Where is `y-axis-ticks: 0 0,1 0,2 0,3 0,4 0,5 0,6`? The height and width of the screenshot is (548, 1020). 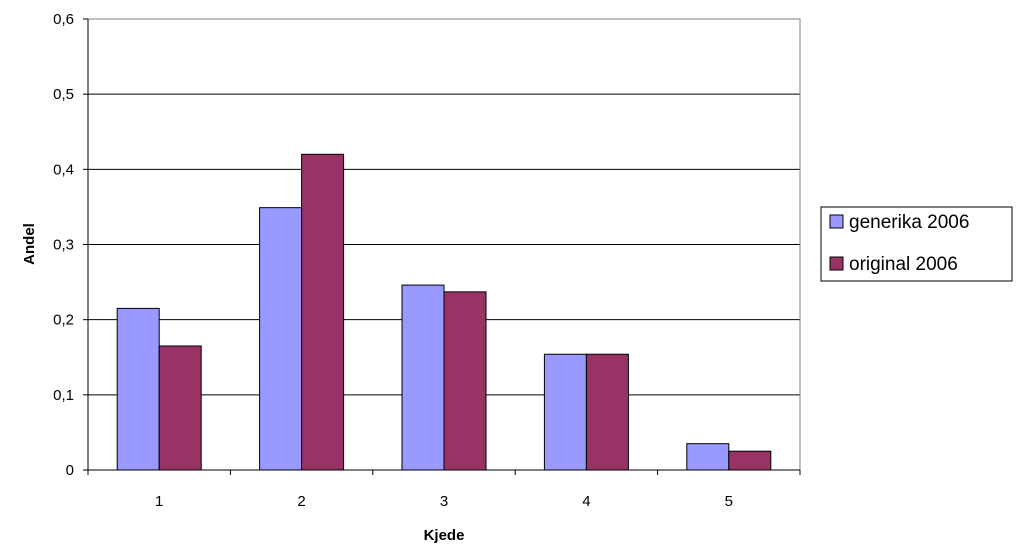
y-axis-ticks: 0 0,1 0,2 0,3 0,4 0,5 0,6 is located at coordinates (70, 245).